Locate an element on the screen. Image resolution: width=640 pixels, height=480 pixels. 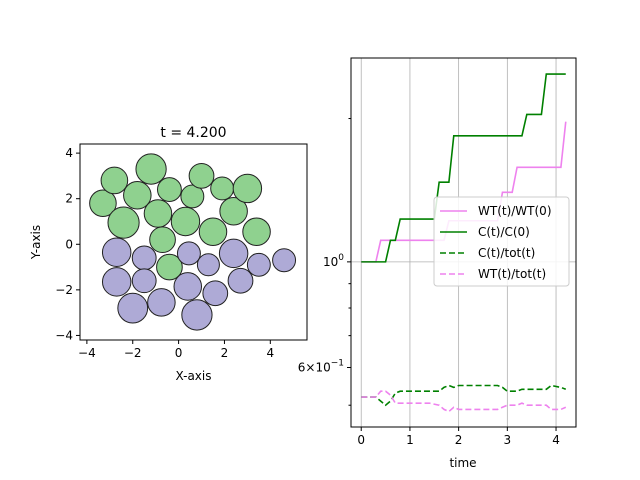
timeseries-xtick-label: 4 is located at coordinates (556, 440).